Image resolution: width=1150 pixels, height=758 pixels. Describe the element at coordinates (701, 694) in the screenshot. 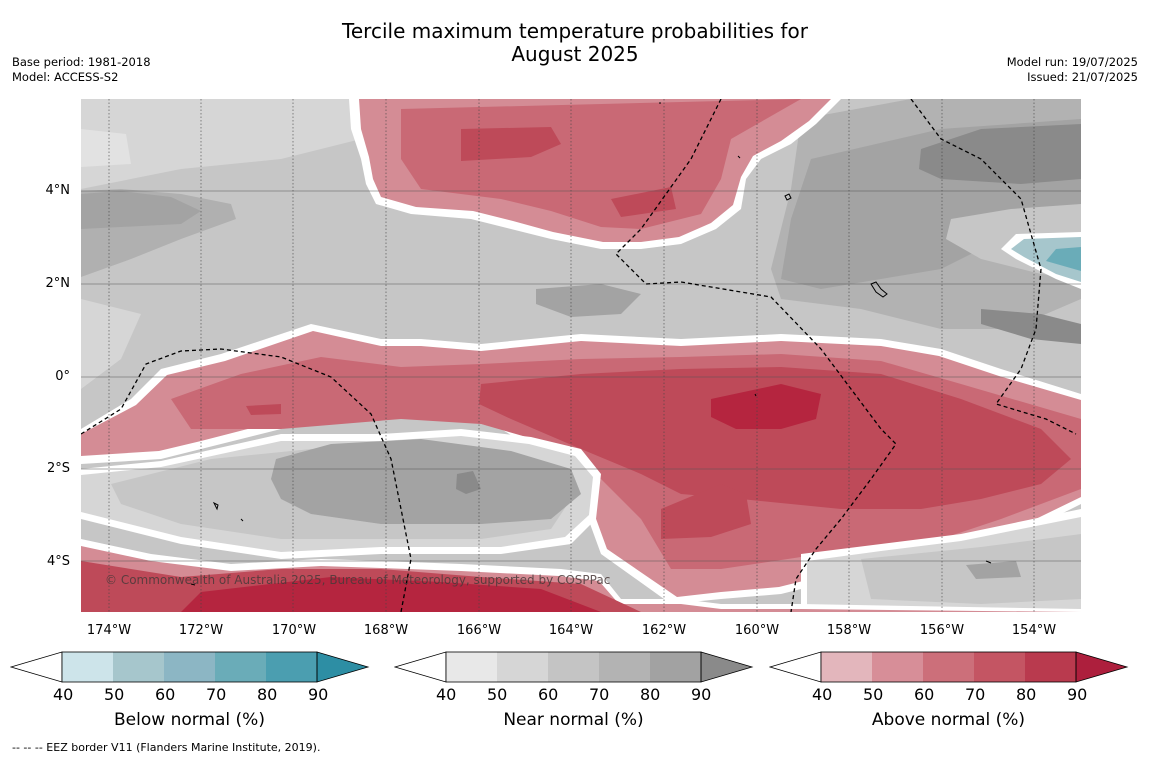

I see `cbar-near-tick-90: 90` at that location.